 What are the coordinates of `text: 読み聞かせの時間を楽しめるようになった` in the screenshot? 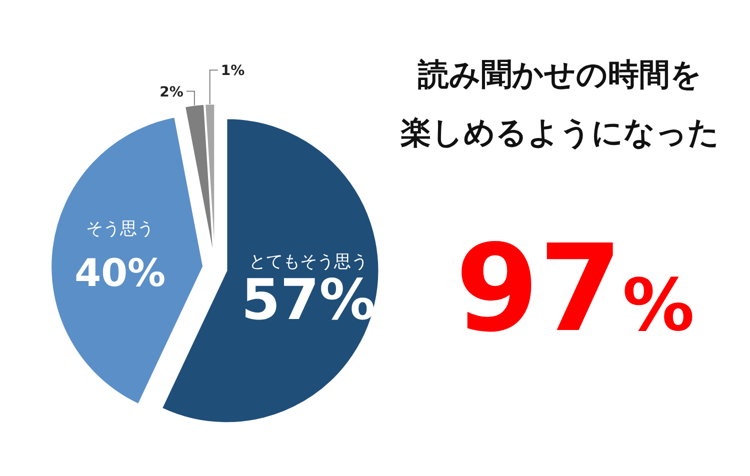 It's located at (560, 104).